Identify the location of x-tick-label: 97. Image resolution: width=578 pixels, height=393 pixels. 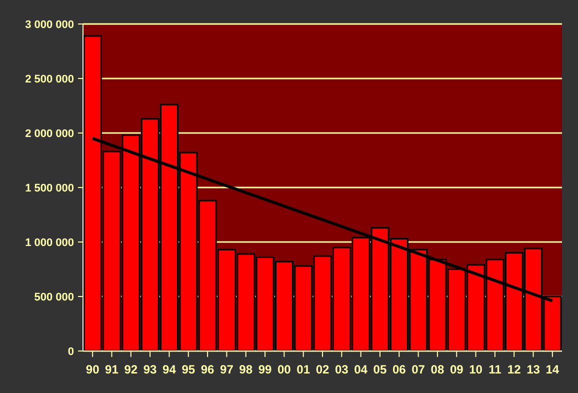
(227, 369).